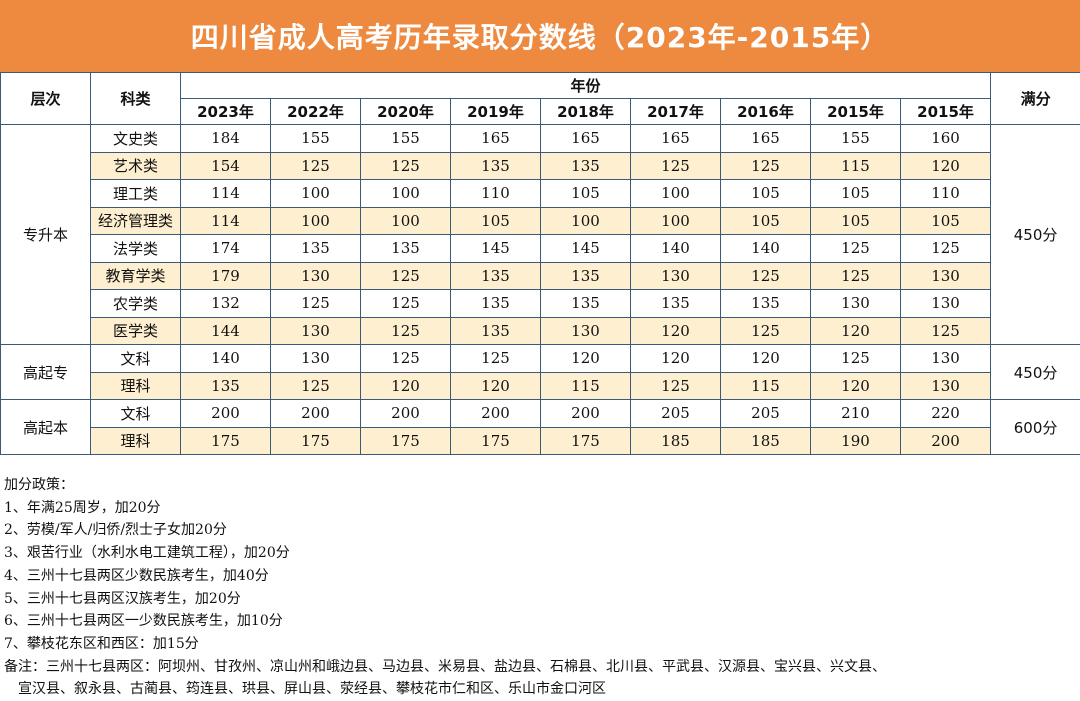 This screenshot has height=701, width=1080. Describe the element at coordinates (316, 112) in the screenshot. I see `header-year: 2022年` at that location.